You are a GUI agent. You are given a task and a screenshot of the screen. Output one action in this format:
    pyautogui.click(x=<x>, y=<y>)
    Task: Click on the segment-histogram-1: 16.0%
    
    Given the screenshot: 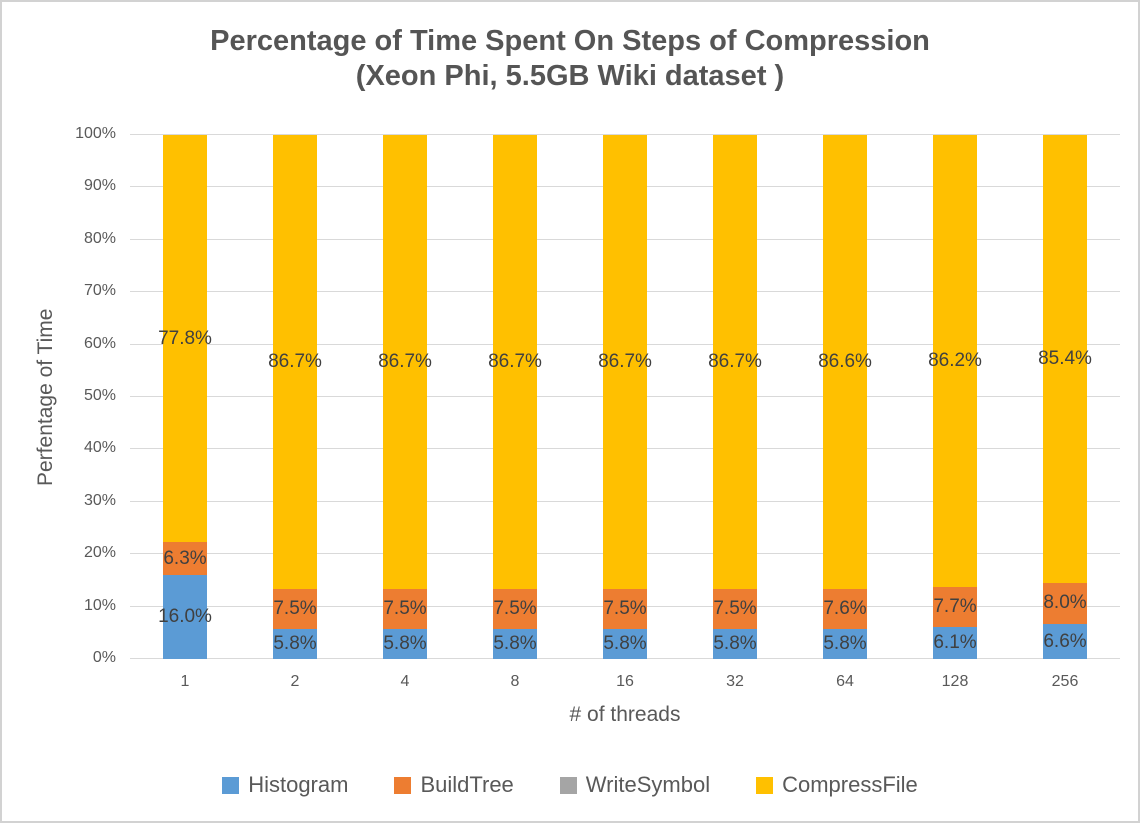 What is the action you would take?
    pyautogui.click(x=185, y=617)
    